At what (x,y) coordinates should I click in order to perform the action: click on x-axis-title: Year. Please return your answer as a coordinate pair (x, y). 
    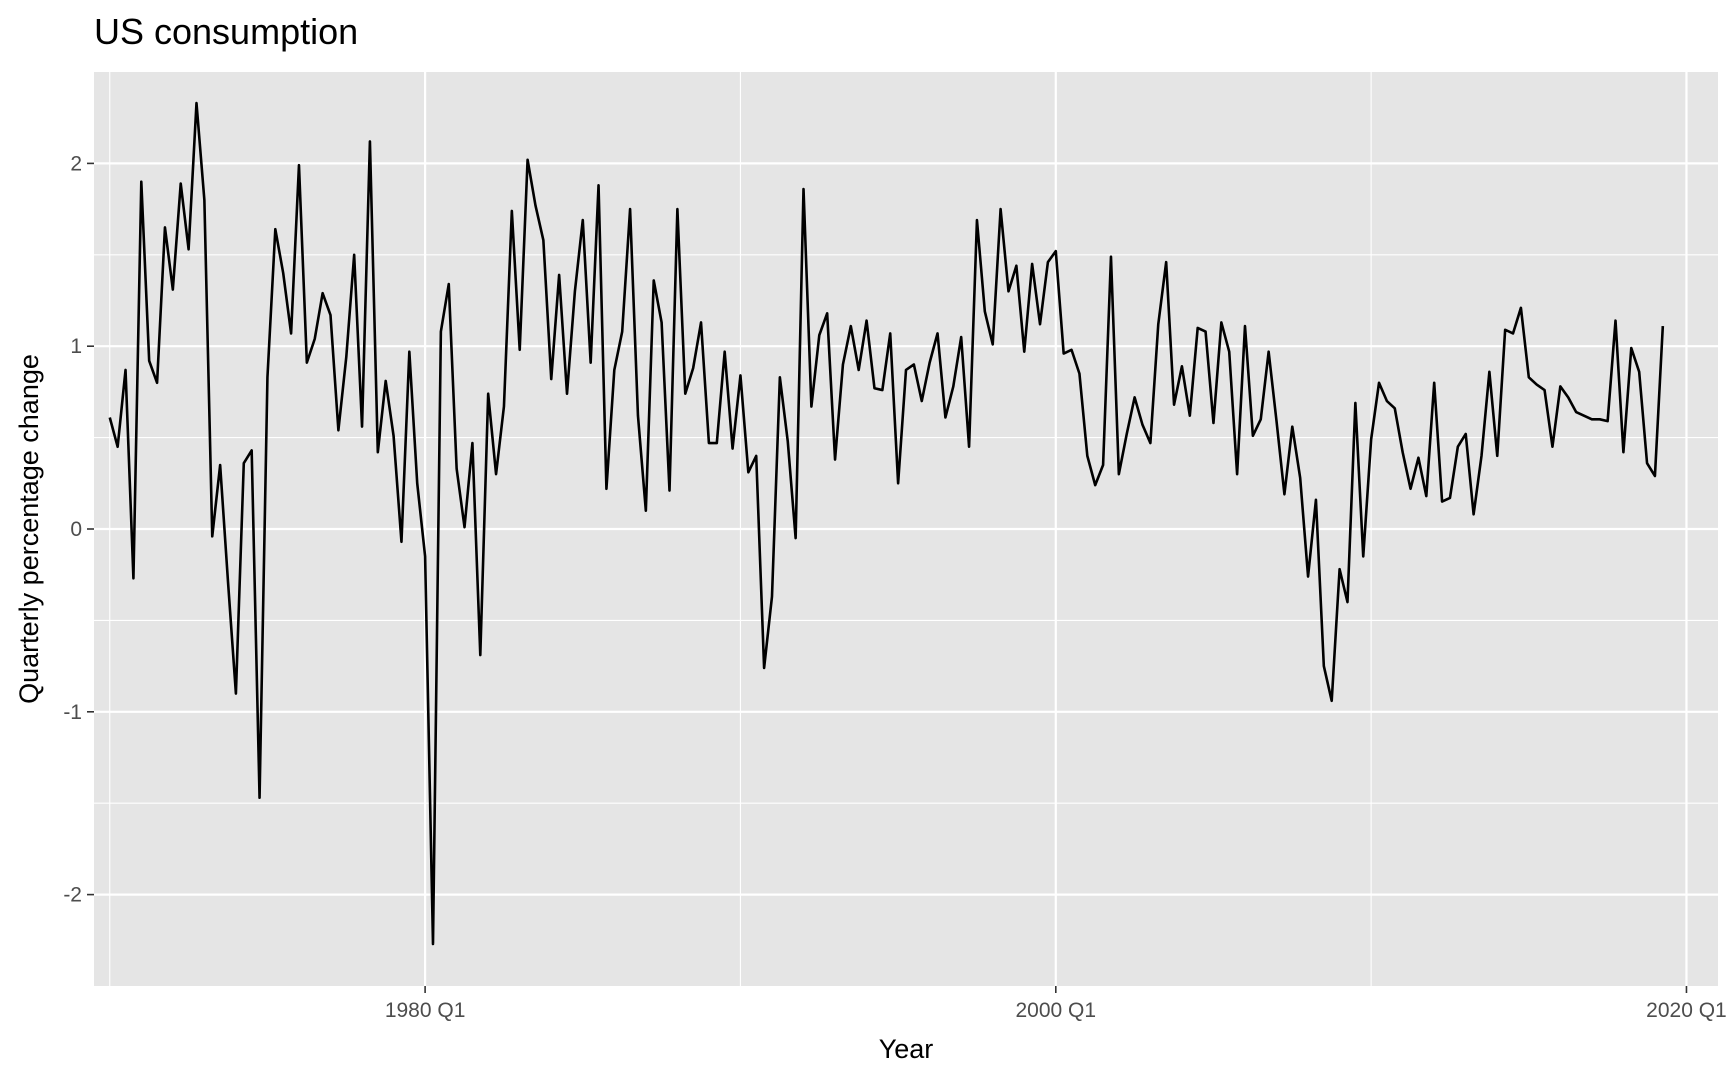
    Looking at the image, I should click on (906, 1049).